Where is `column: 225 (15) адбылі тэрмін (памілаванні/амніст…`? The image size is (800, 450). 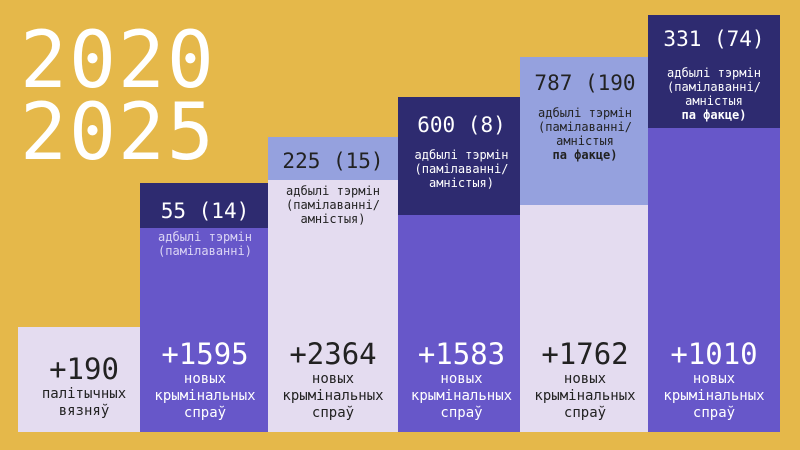 column: 225 (15) адбылі тэрмін (памілаванні/амніст… is located at coordinates (333, 284).